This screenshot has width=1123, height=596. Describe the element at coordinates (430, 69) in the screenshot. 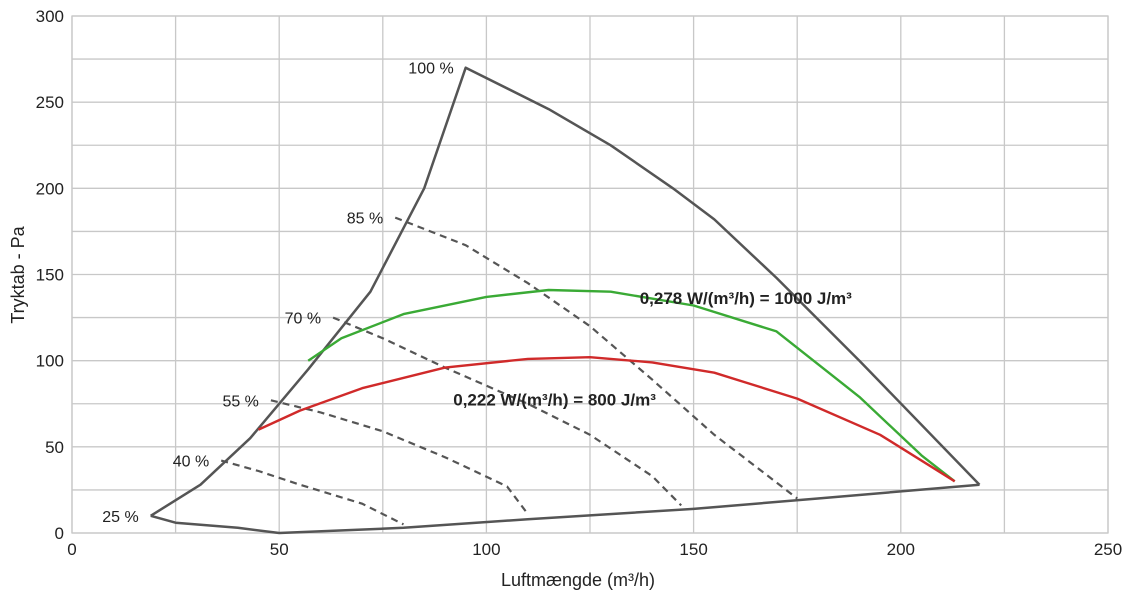

I see `percent-label: 100 %` at that location.